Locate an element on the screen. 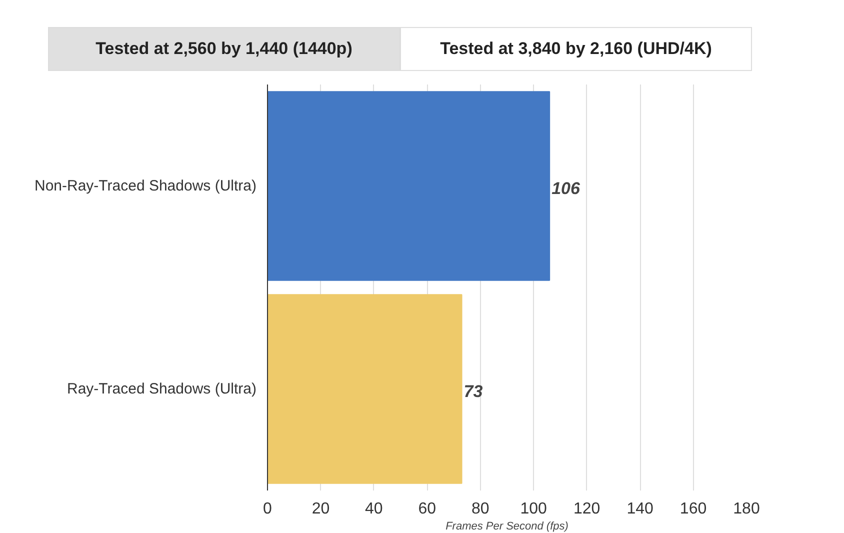  x-tick-label: 180 is located at coordinates (746, 509).